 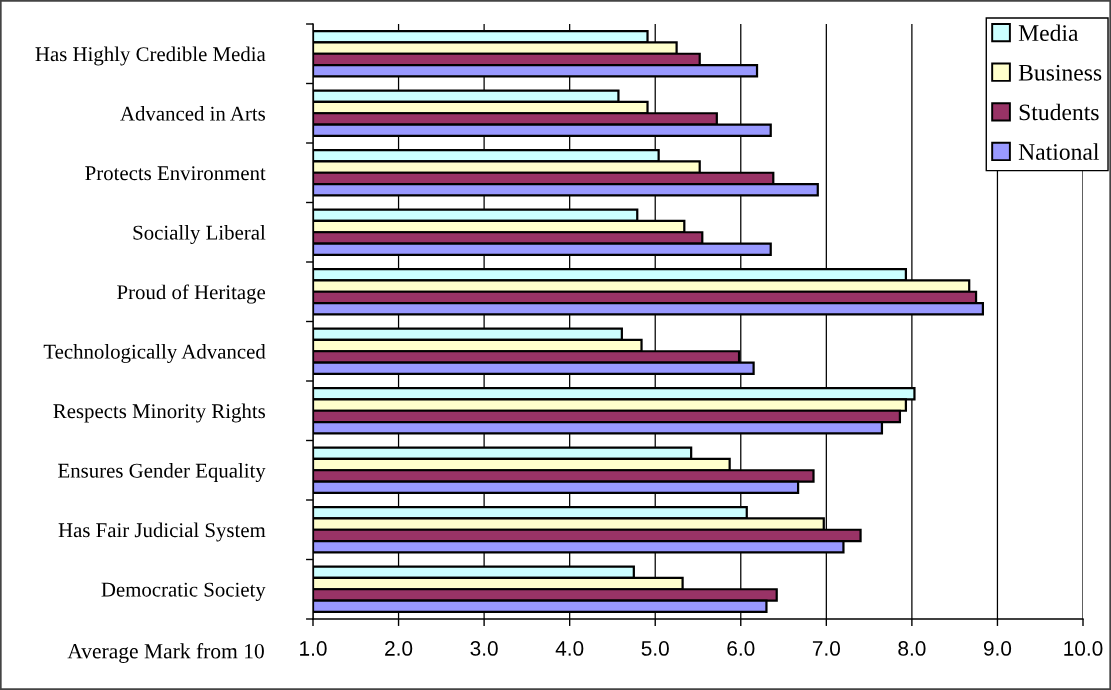 I want to click on x-tick-label: 5.0, so click(x=655, y=648).